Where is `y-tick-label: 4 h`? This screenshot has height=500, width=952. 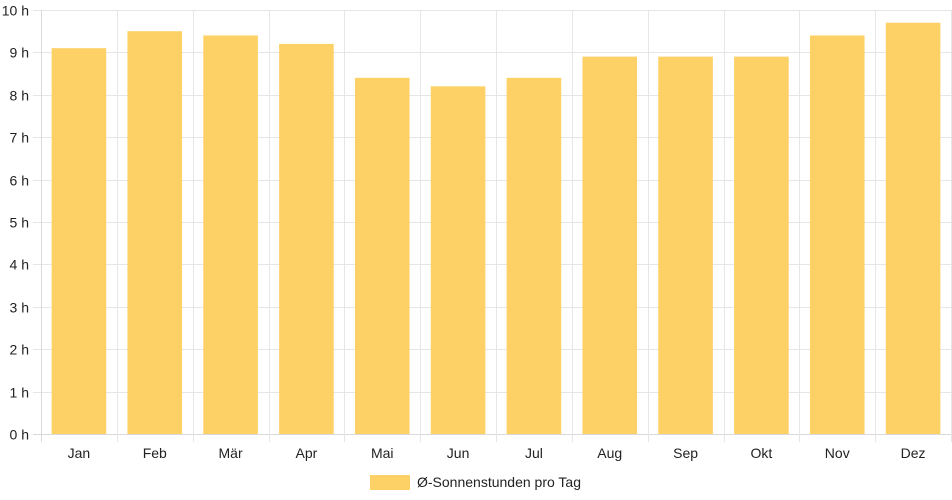
y-tick-label: 4 h is located at coordinates (19, 265).